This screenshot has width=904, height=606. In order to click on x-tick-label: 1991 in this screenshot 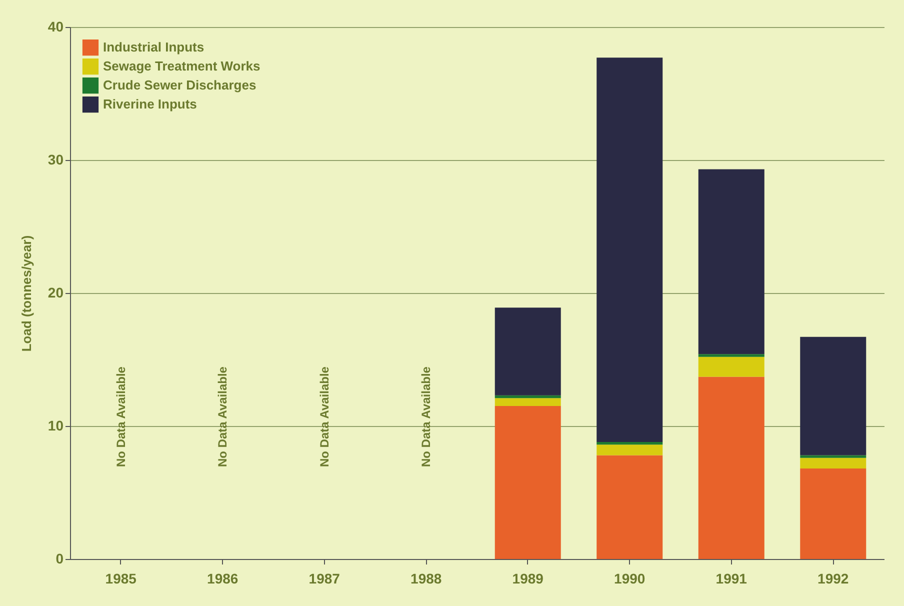, I will do `click(732, 578)`.